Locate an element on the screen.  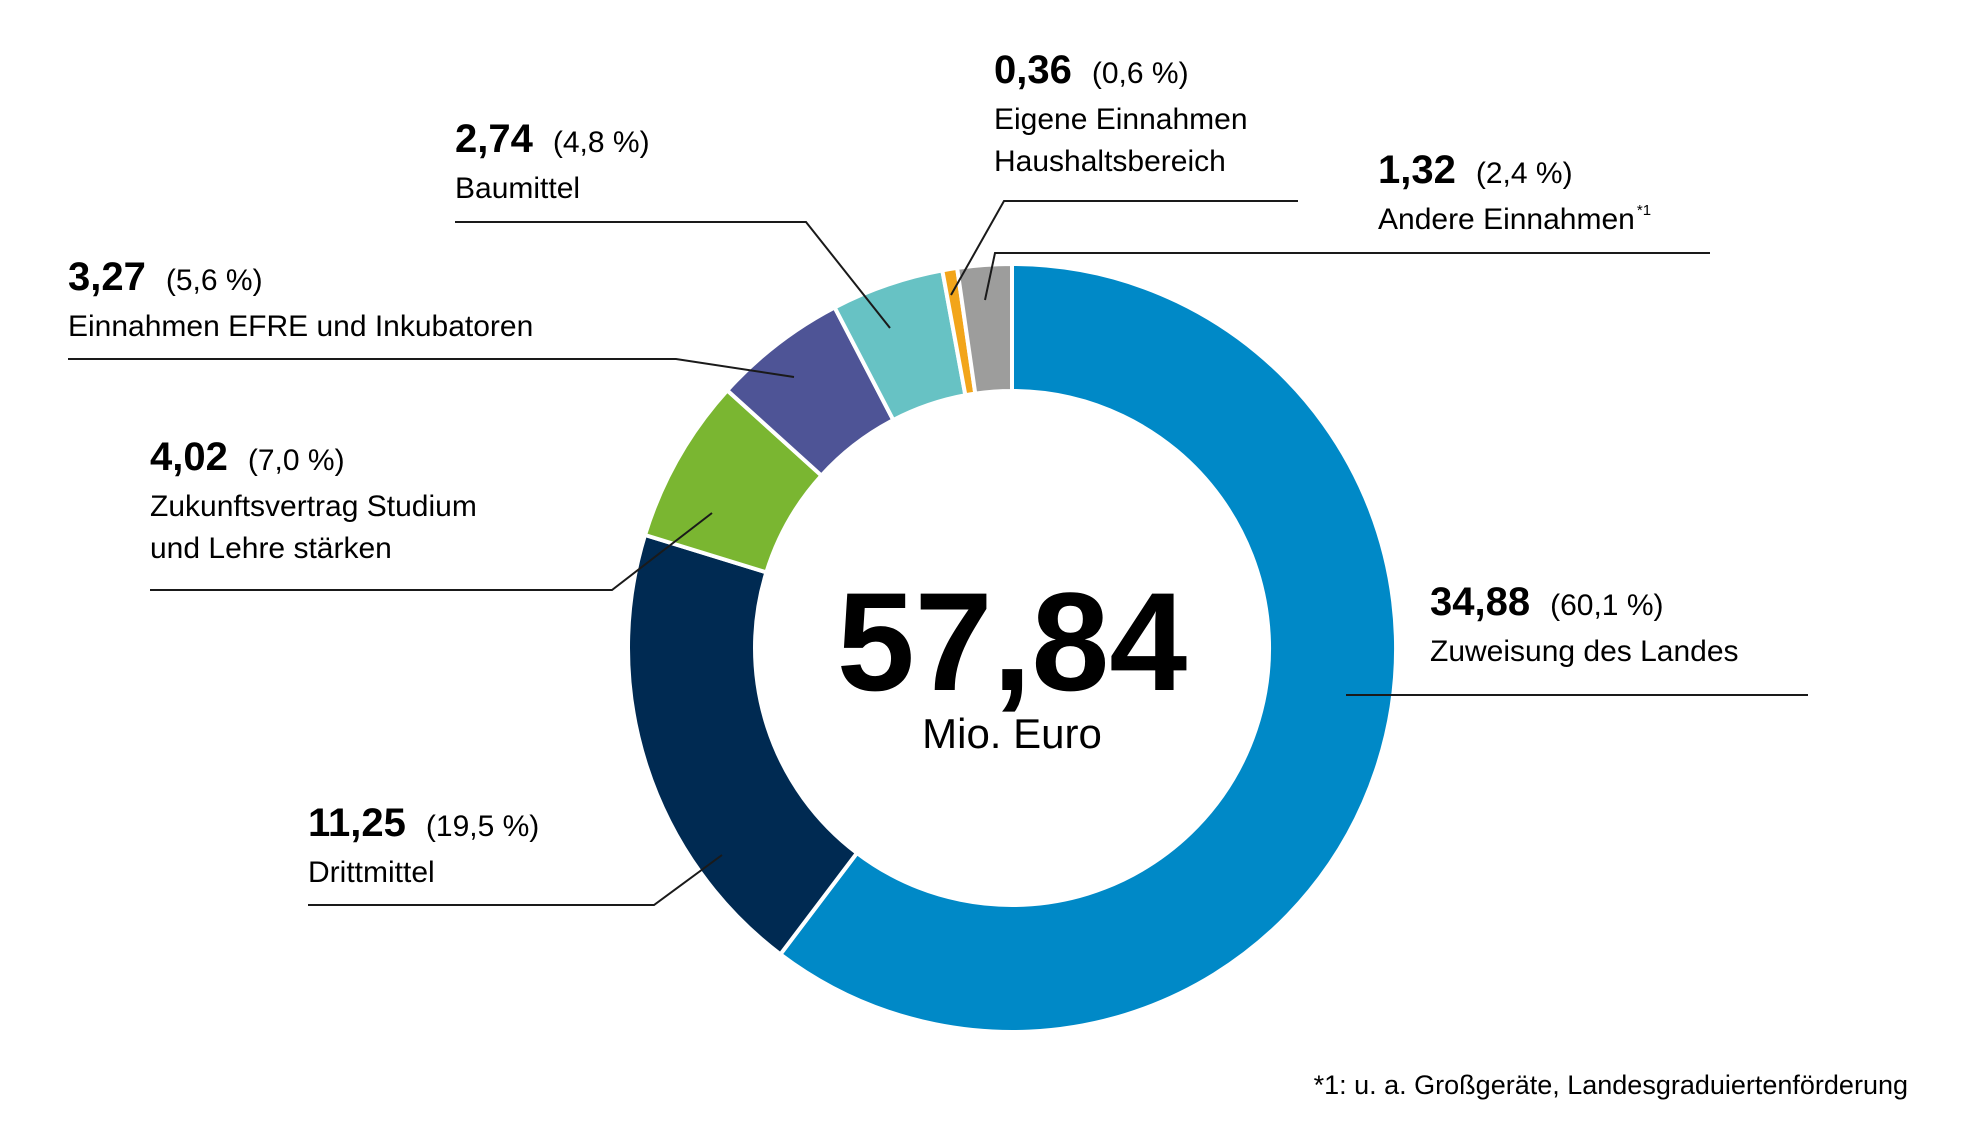
percent-baumittel: (4,8 %) is located at coordinates (601, 142).